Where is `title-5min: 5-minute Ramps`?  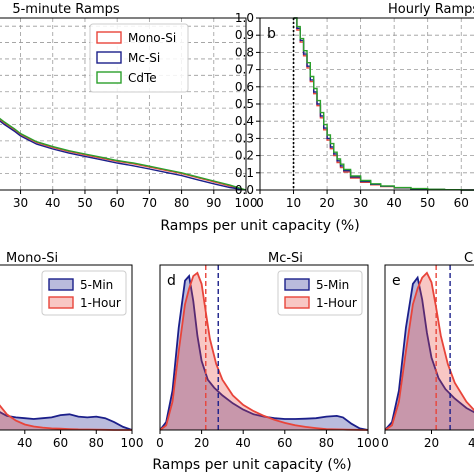
title-5min: 5-minute Ramps is located at coordinates (66, 9).